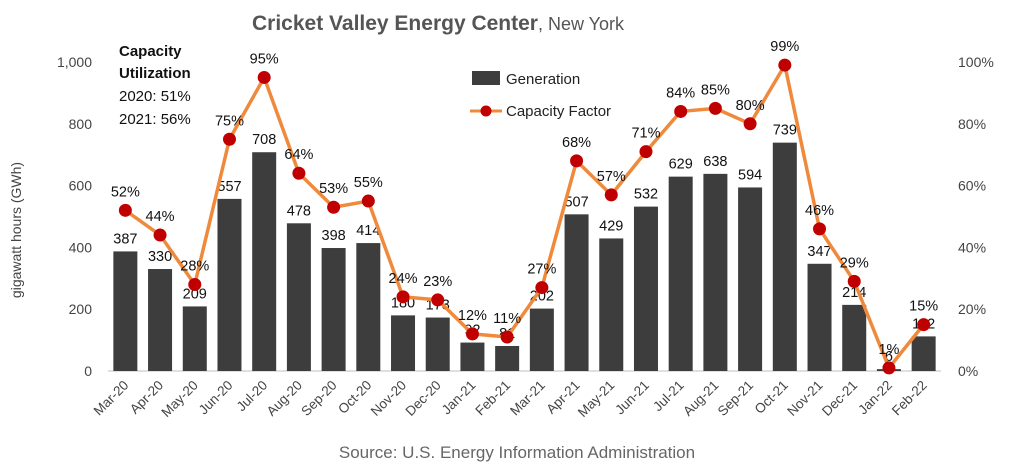  I want to click on x-tick-label: Oct-21, so click(771, 397).